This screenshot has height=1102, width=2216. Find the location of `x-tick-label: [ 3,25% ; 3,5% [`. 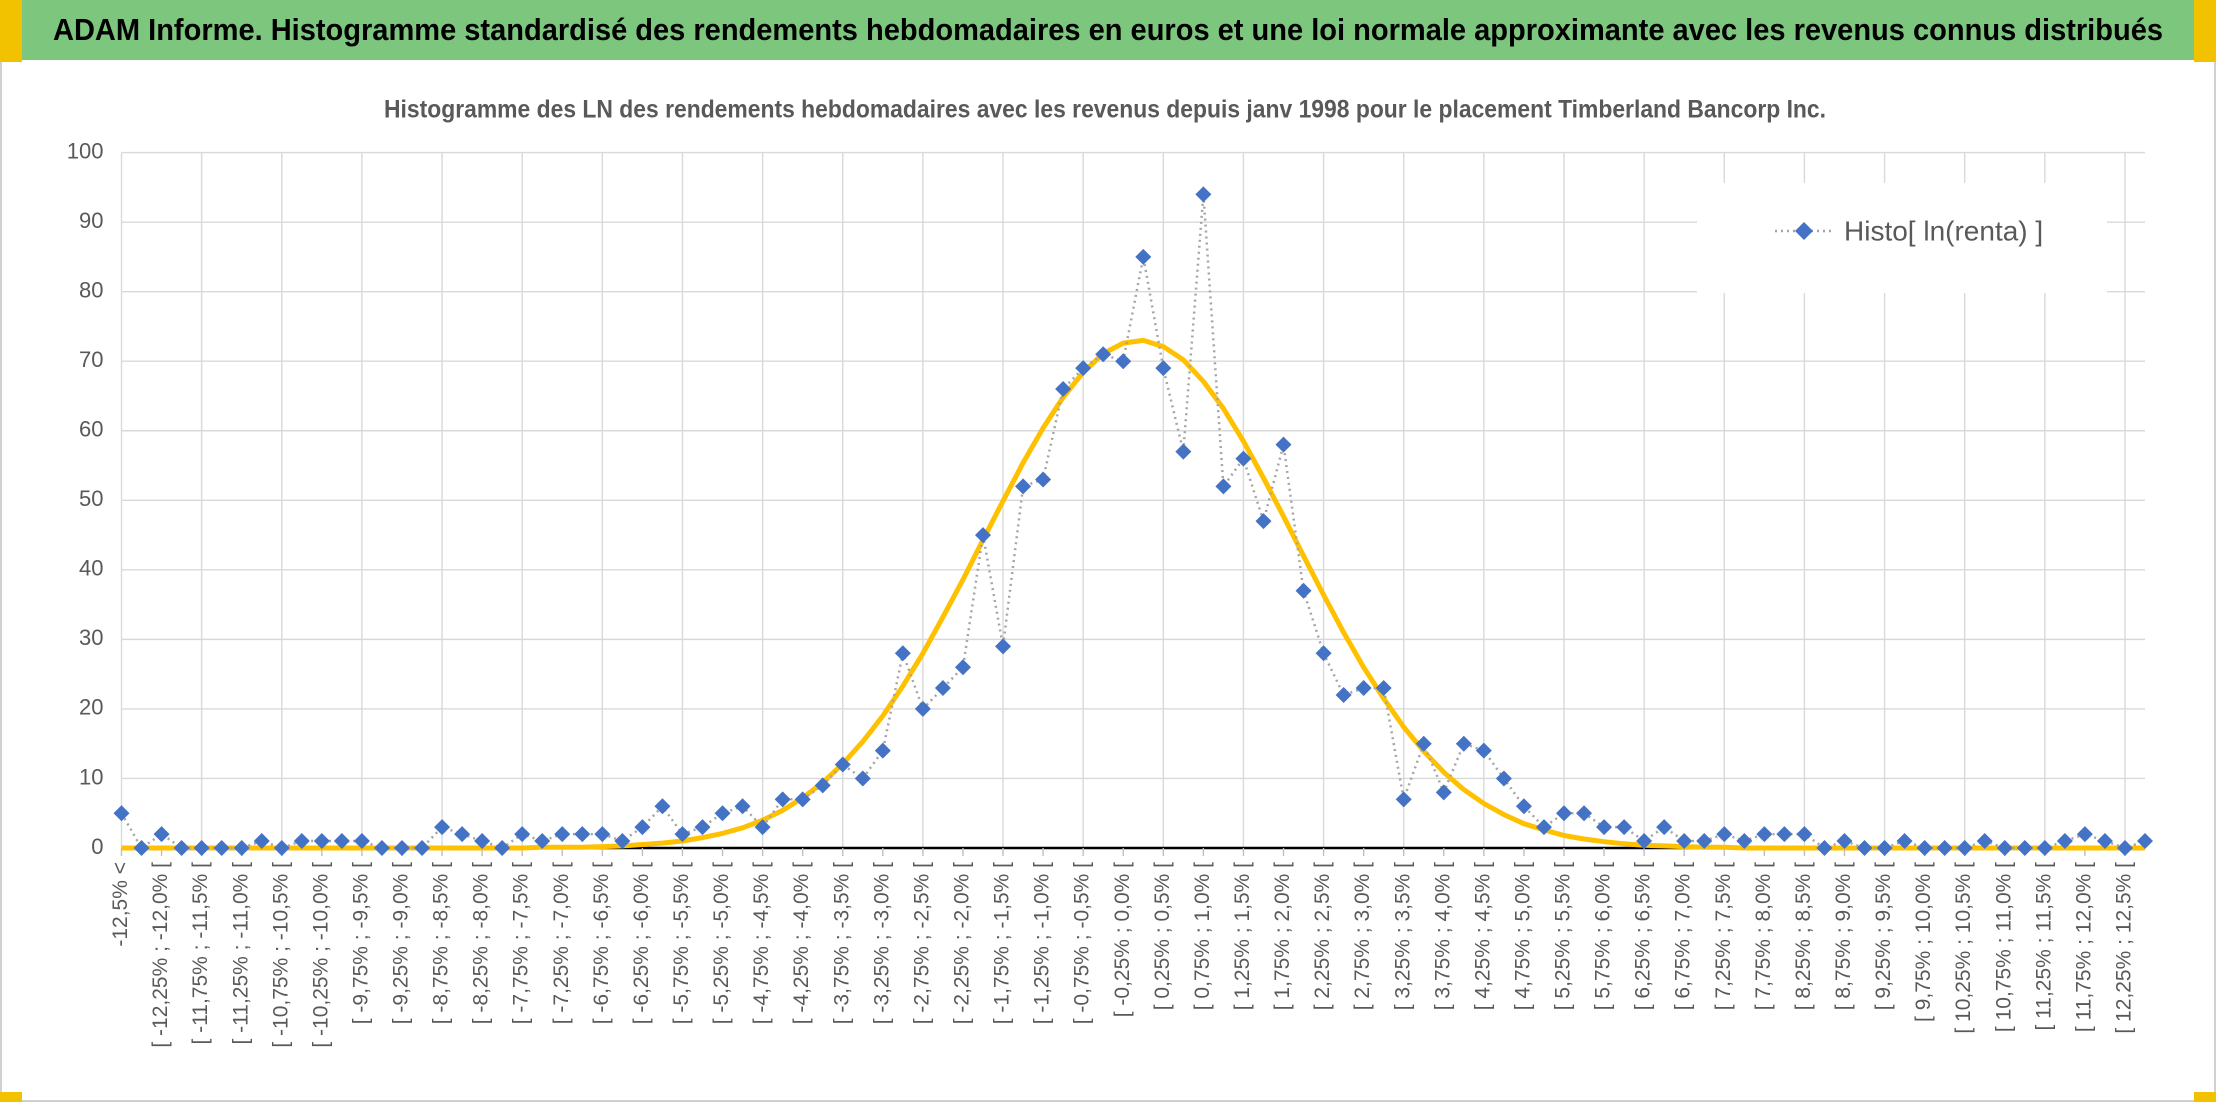

x-tick-label: [ 3,25% ; 3,5% [ is located at coordinates (1402, 936).